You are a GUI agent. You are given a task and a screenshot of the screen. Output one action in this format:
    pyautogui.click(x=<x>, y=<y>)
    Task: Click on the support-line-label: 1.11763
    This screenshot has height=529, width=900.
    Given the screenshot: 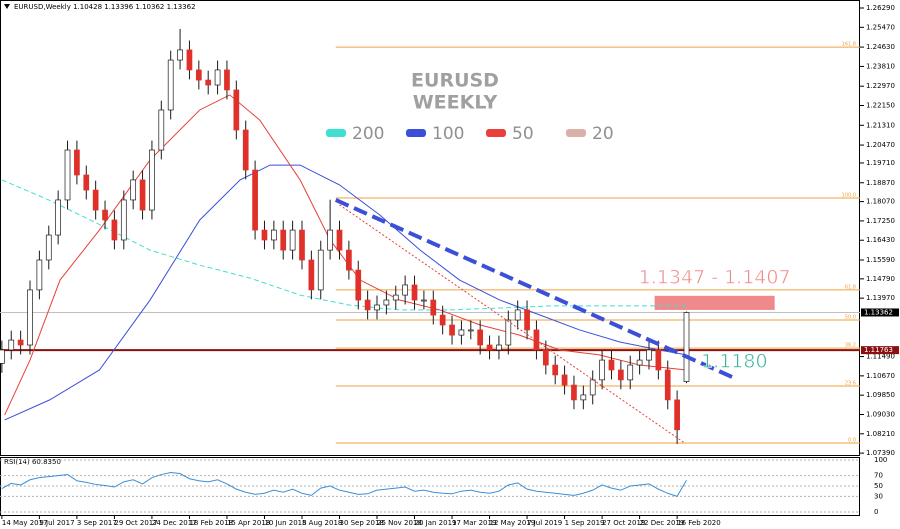 What is the action you would take?
    pyautogui.click(x=878, y=350)
    